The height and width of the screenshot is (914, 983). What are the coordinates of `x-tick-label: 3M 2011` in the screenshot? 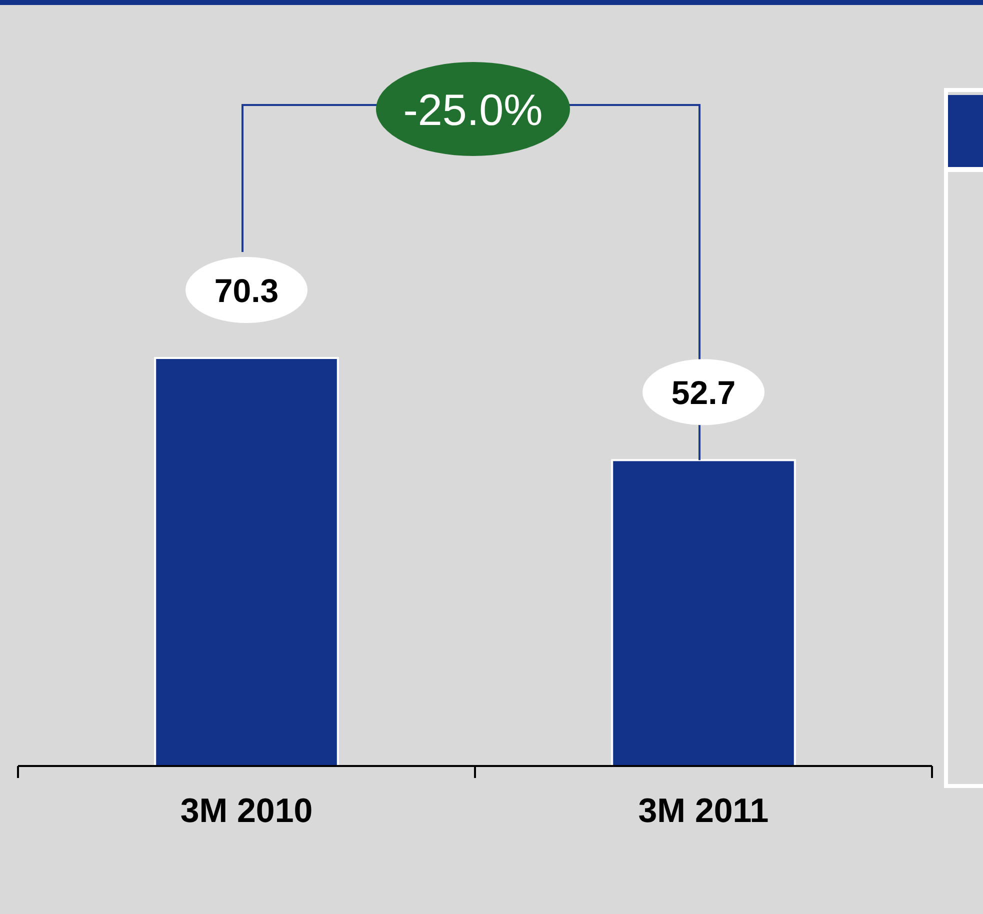 It's located at (703, 811).